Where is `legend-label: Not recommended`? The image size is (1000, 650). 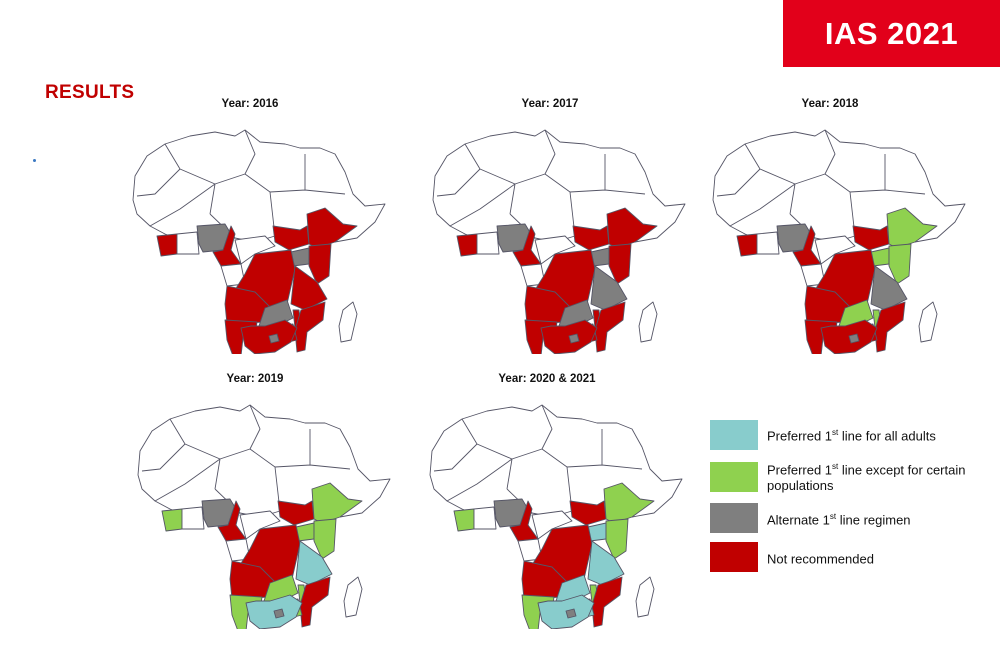 legend-label: Not recommended is located at coordinates (820, 558).